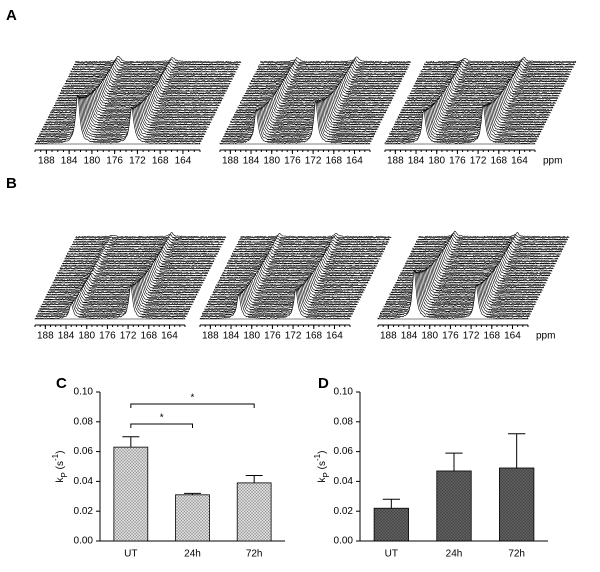  What do you see at coordinates (323, 383) in the screenshot?
I see `panel-label: D` at bounding box center [323, 383].